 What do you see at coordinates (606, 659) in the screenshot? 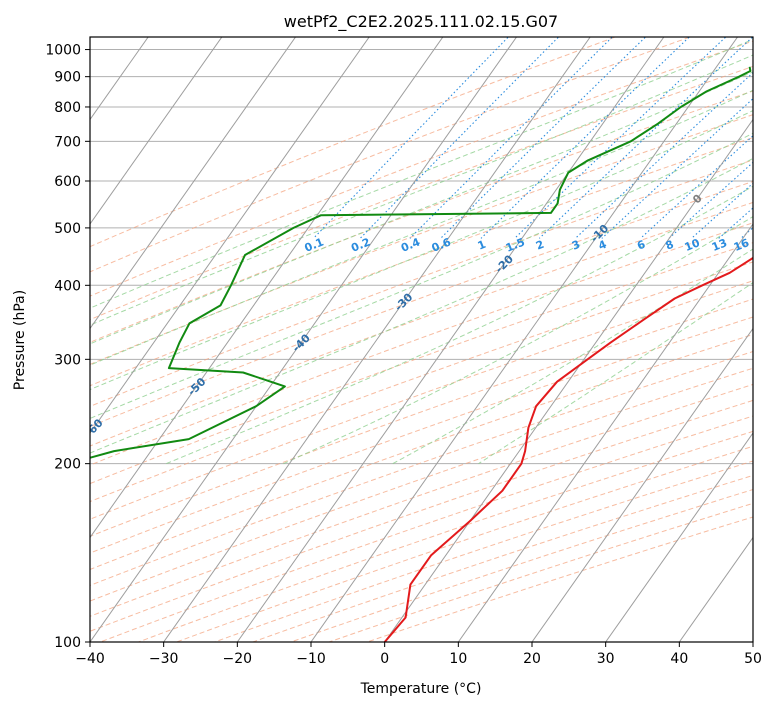
I see `x-tick-label: 30` at bounding box center [606, 659].